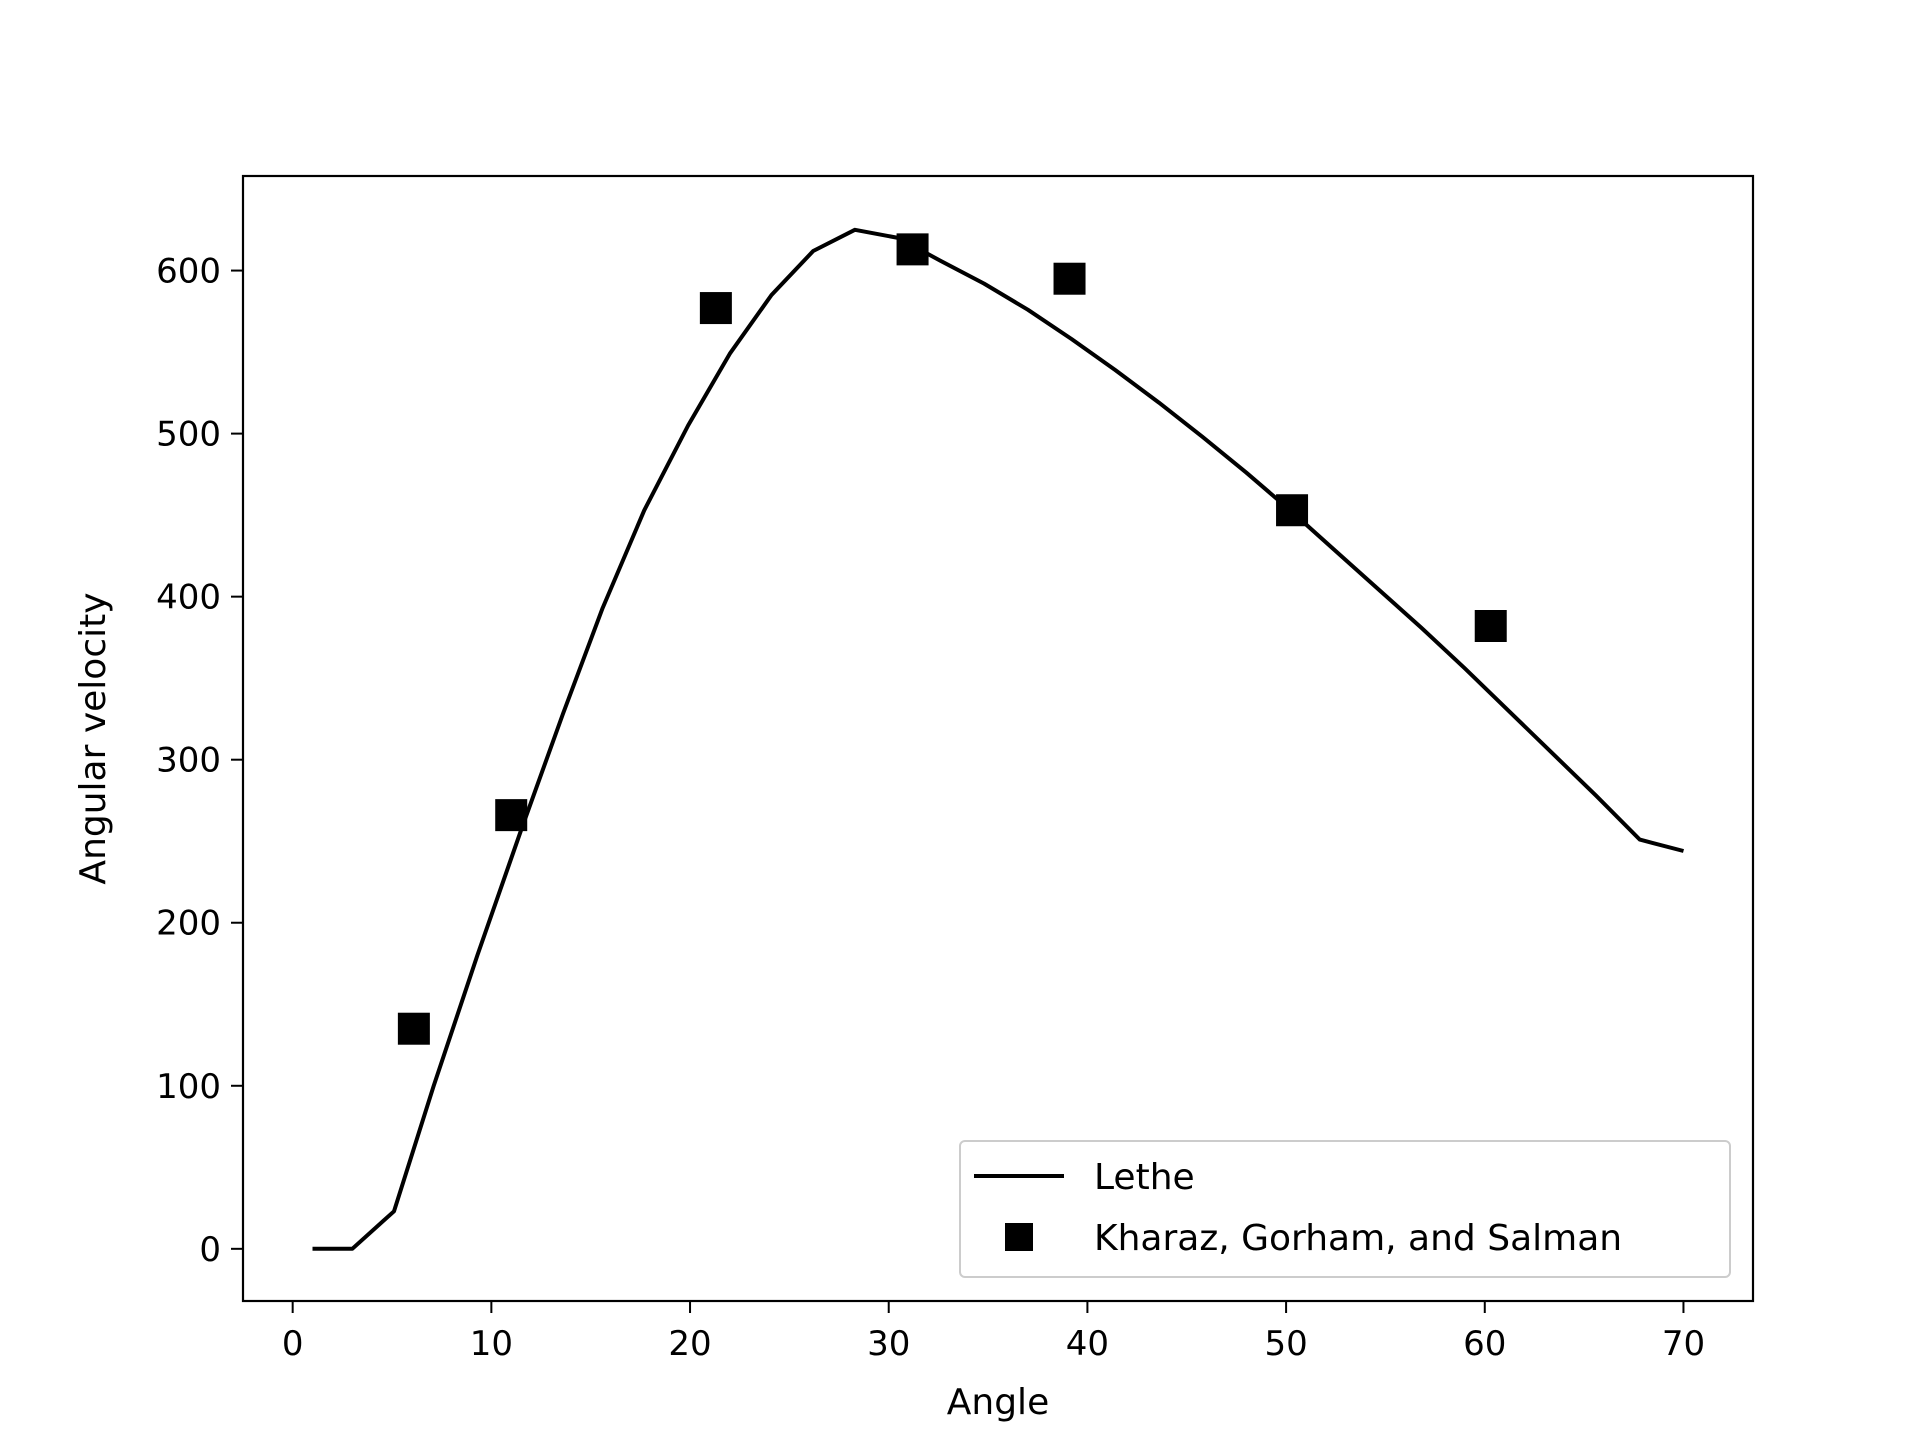 The width and height of the screenshot is (1920, 1440). What do you see at coordinates (188, 598) in the screenshot?
I see `y-tick-label: 400` at bounding box center [188, 598].